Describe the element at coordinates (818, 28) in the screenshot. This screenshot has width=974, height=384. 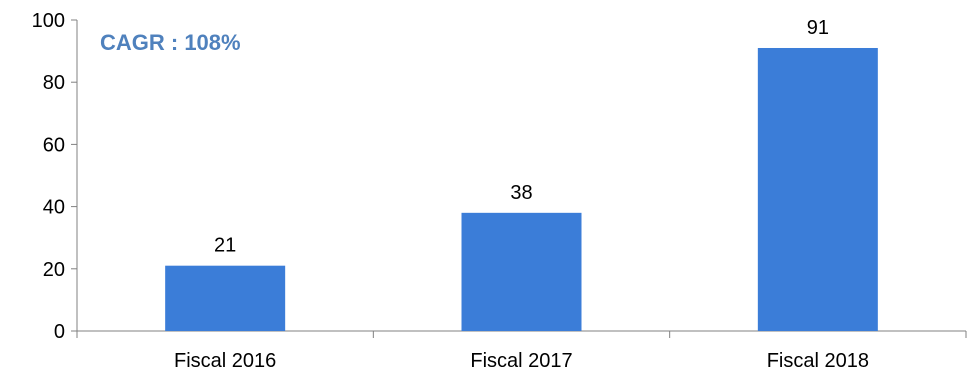
I see `data-label: 91` at that location.